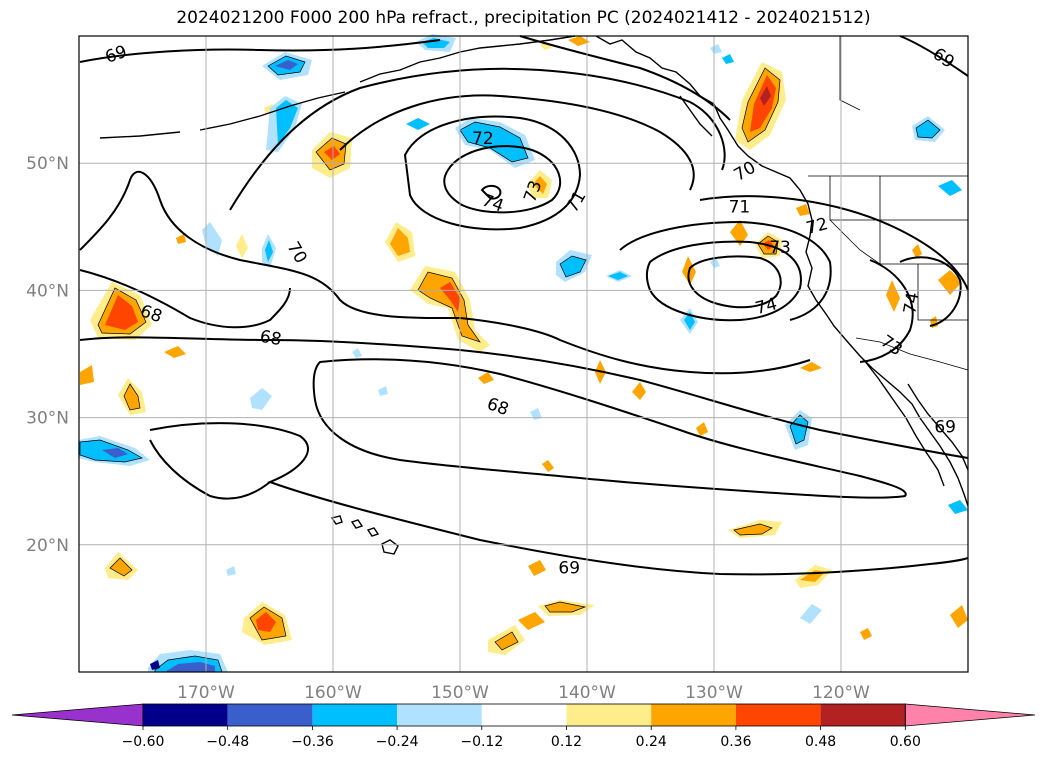 The width and height of the screenshot is (1047, 765). Describe the element at coordinates (587, 693) in the screenshot. I see `lon-tick-label: 140°W` at that location.